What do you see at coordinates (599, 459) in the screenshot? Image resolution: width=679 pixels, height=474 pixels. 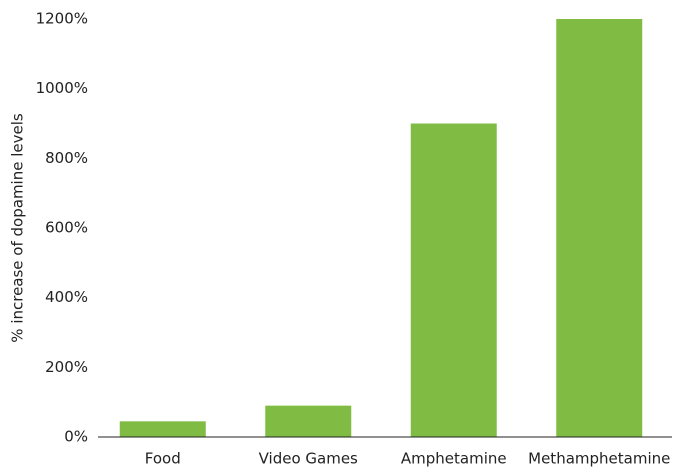 I see `x-tick-label: Methamphetamine` at bounding box center [599, 459].